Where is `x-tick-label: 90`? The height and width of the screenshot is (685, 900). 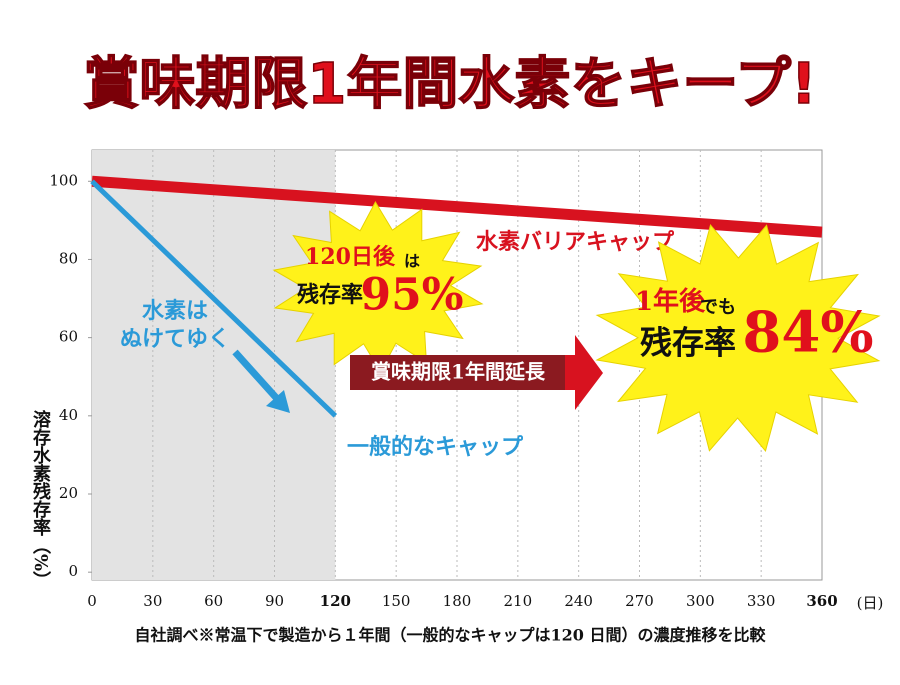
x-tick-label: 90 is located at coordinates (274, 601).